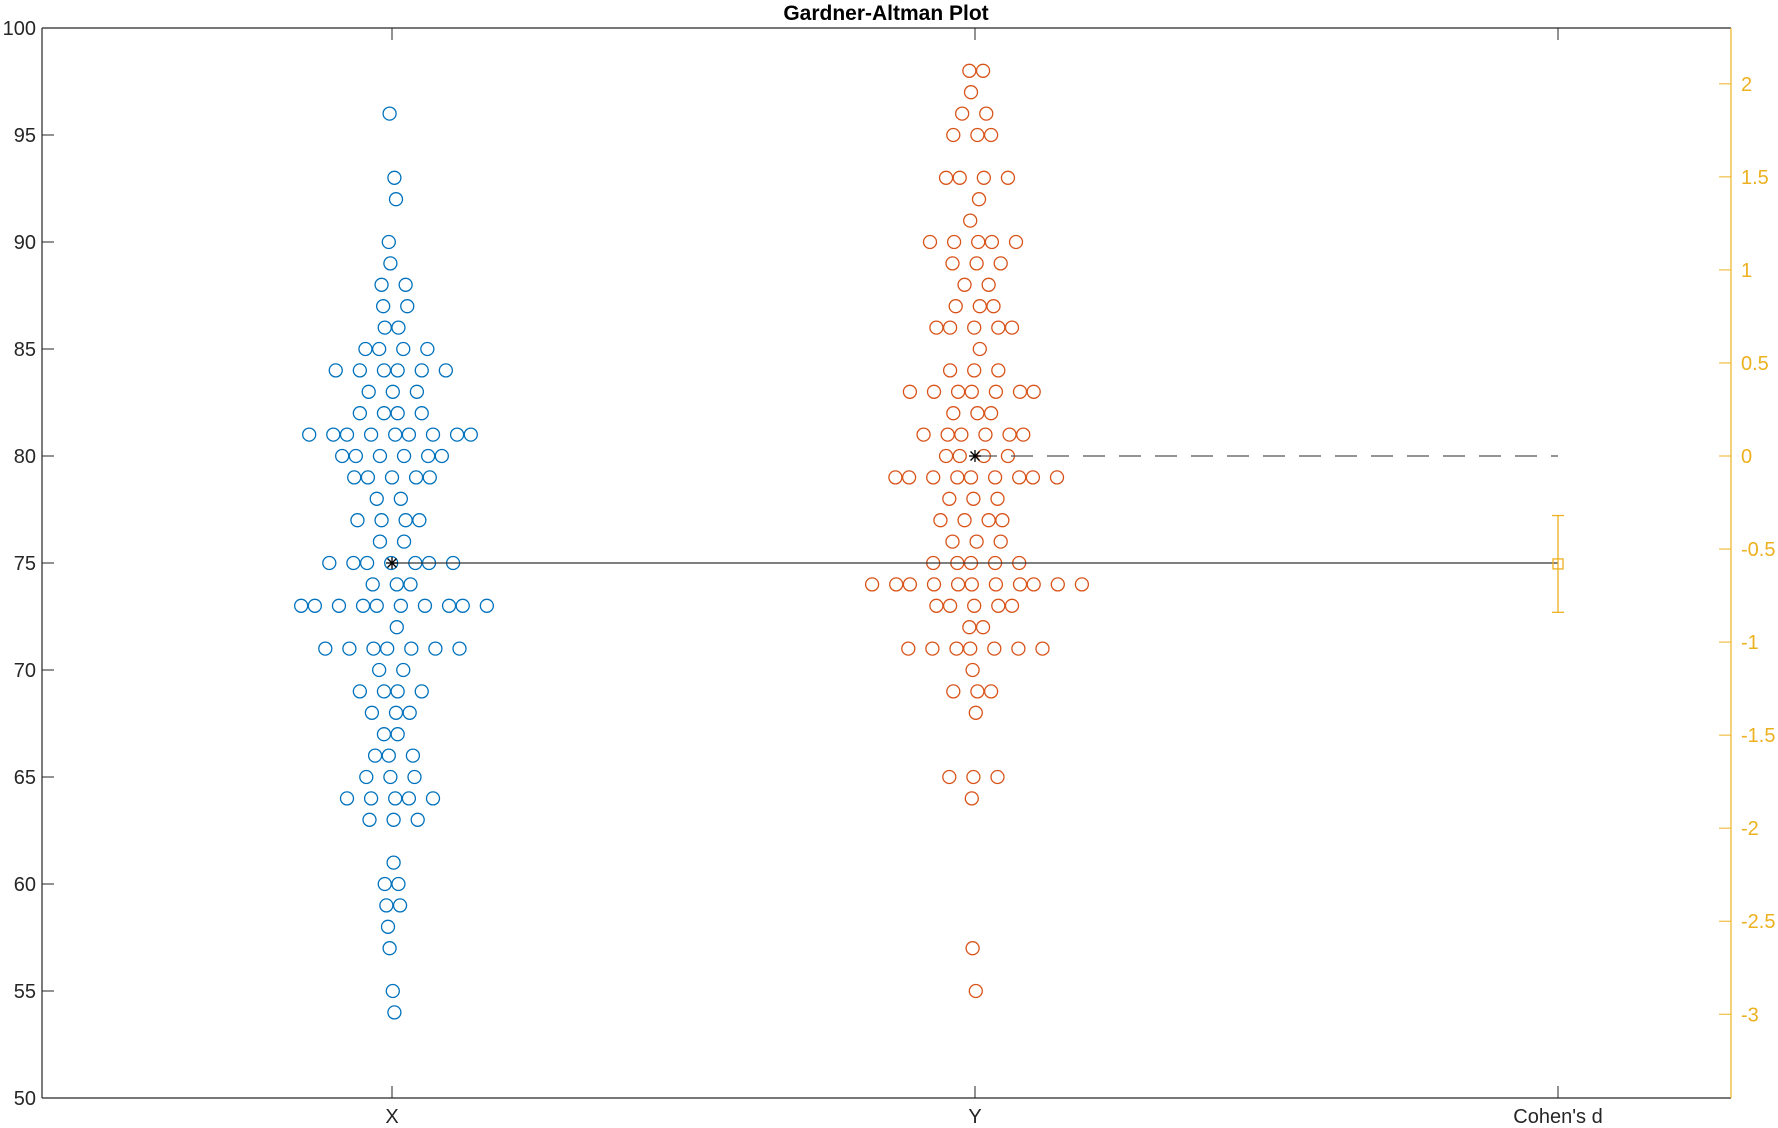  I want to click on left-tick-label: 60, so click(25, 885).